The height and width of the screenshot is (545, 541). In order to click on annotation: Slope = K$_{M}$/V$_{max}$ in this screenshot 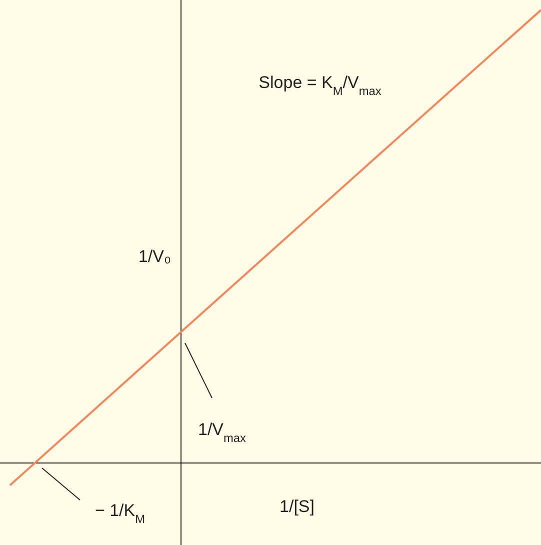, I will do `click(320, 85)`.